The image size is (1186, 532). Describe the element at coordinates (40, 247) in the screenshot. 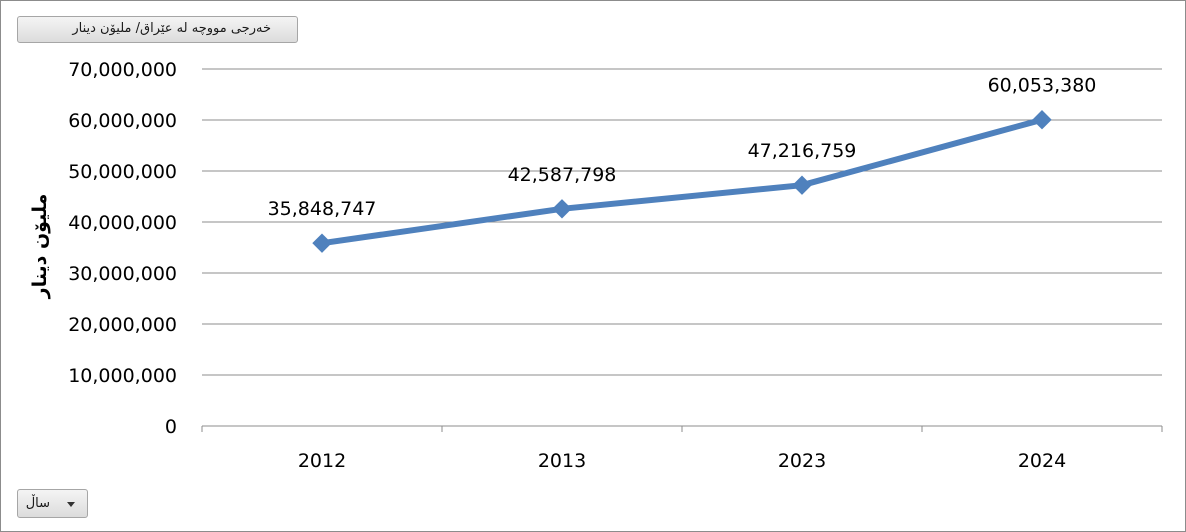

I see `y-axis-title: ملیۆن دینار` at that location.